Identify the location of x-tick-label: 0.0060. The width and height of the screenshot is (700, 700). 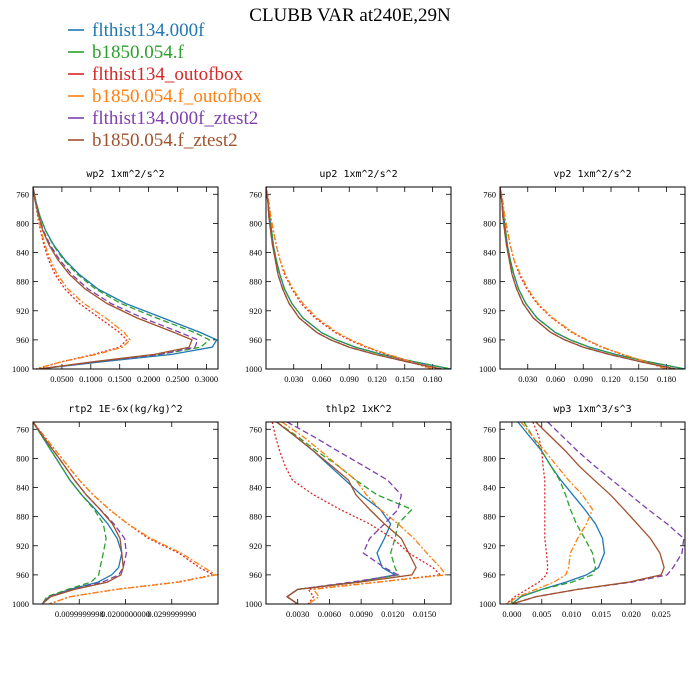
(329, 614).